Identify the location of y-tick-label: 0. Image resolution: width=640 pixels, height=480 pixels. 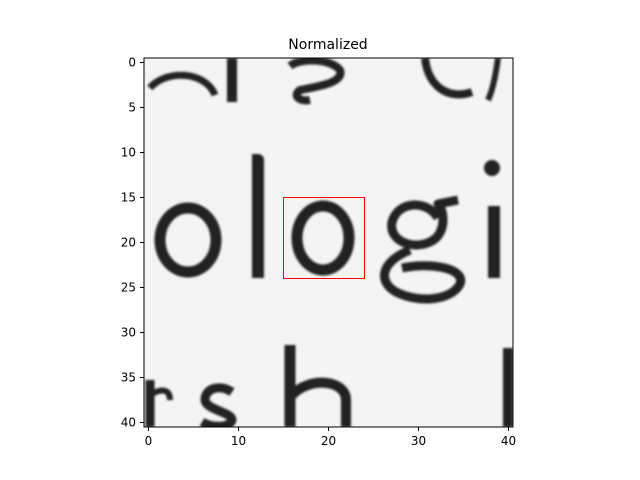
(132, 63).